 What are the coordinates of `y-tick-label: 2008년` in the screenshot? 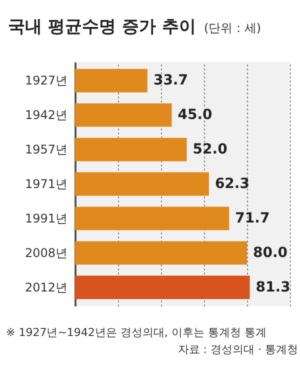 It's located at (46, 253).